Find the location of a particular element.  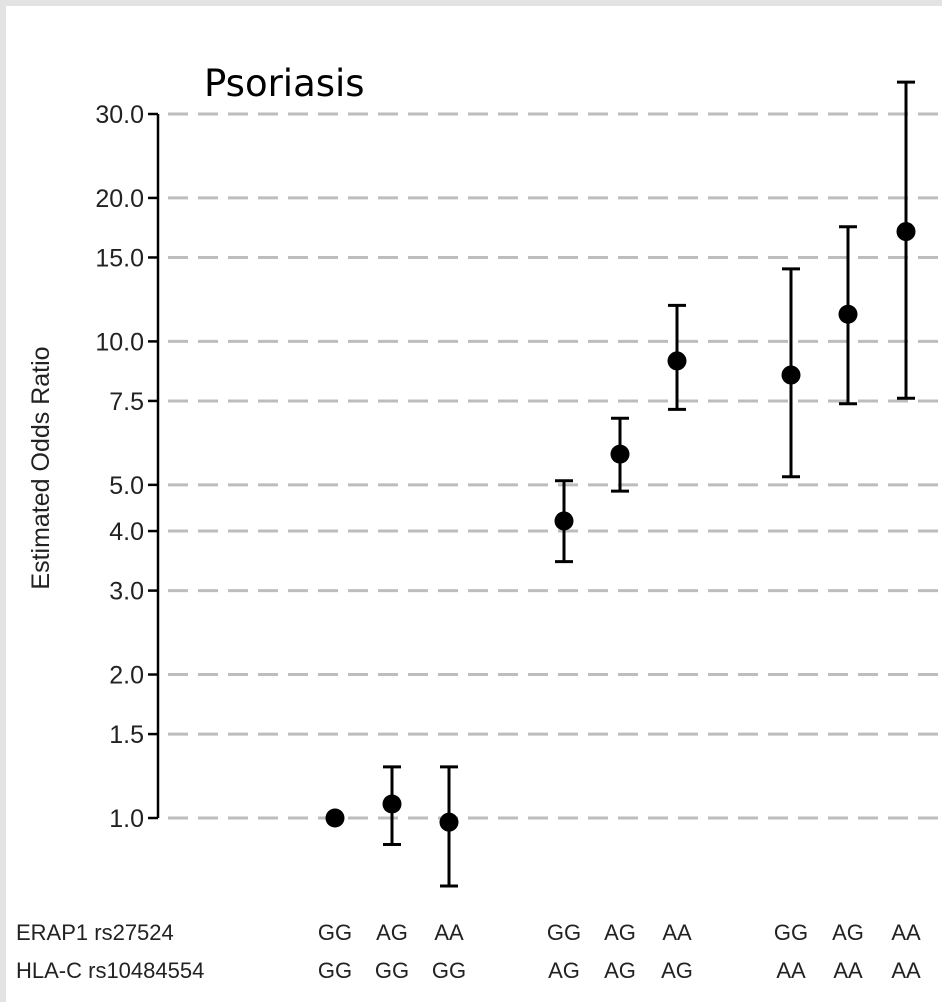

y-tick-label: 1.5 is located at coordinates (126, 735).